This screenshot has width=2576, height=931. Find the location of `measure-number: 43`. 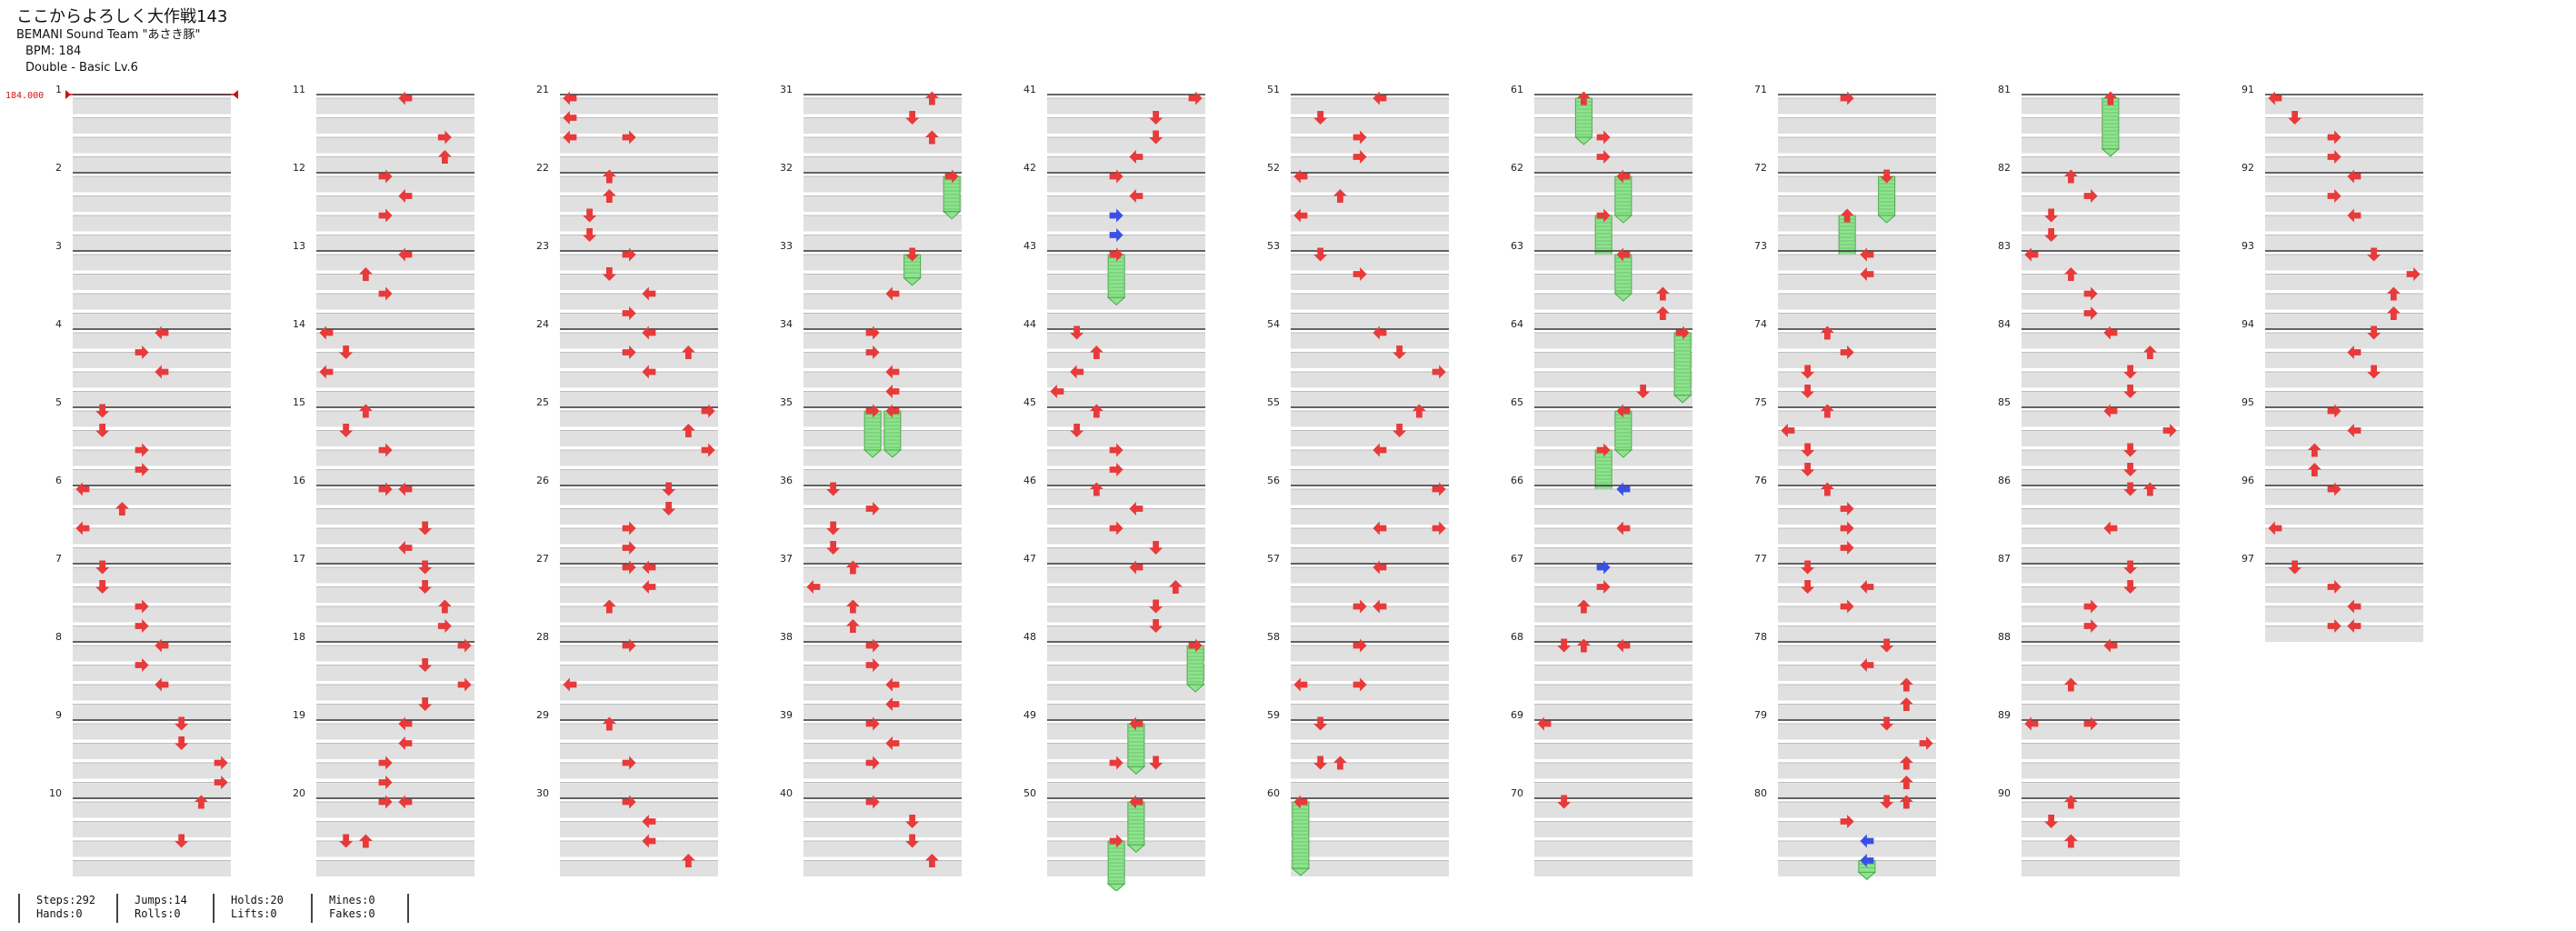

measure-number: 43 is located at coordinates (1029, 246).